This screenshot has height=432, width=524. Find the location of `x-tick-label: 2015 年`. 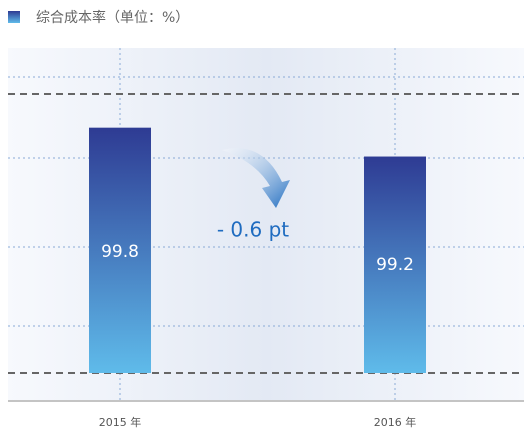

x-tick-label: 2015 年 is located at coordinates (120, 422).